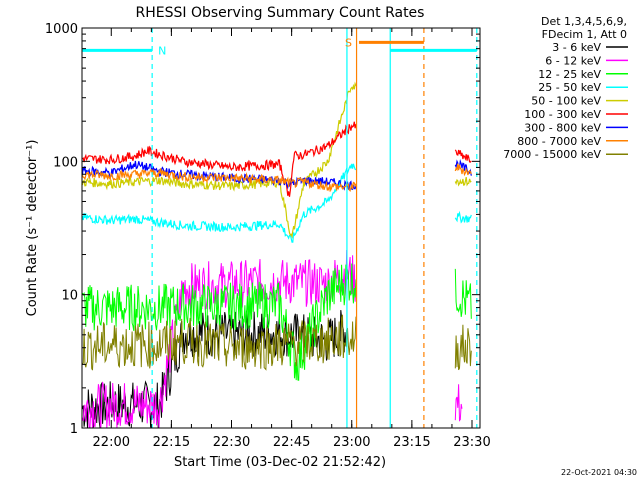 This screenshot has width=640, height=480. I want to click on legend-label: 100 - 300 keV, so click(562, 114).